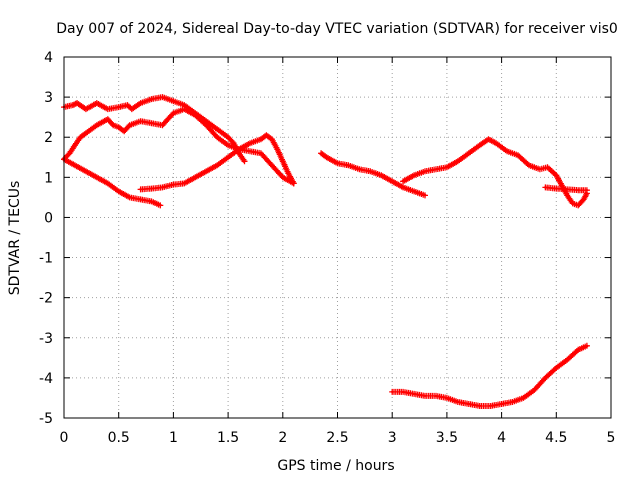  What do you see at coordinates (611, 438) in the screenshot?
I see `x-tick-label: 5` at bounding box center [611, 438].